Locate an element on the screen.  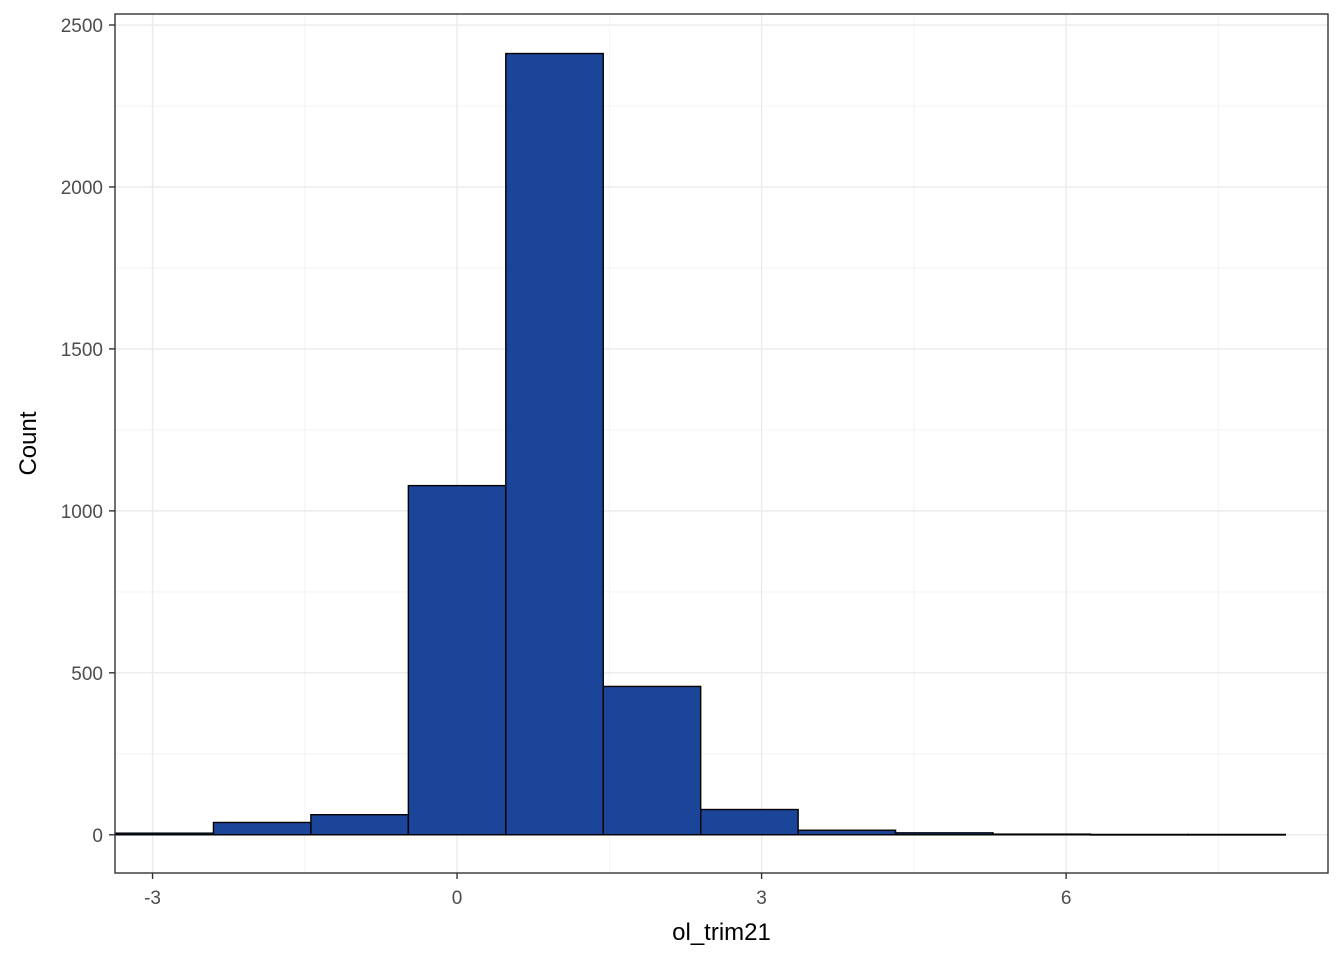
y-axis: 0 500 1000 1500 2000 2500 is located at coordinates (88, 431).